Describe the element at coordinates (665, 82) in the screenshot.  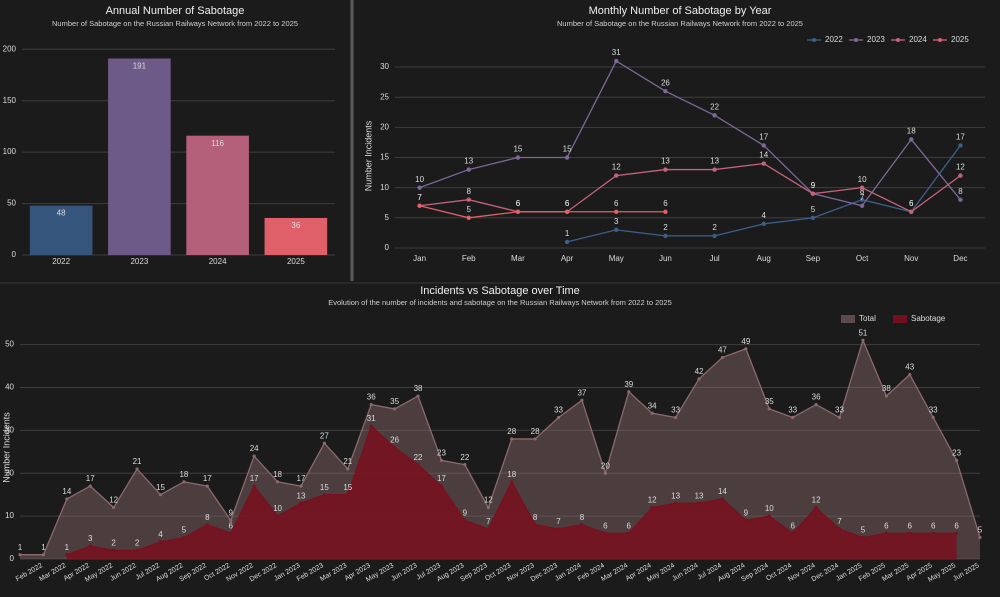
I see `data-label: 26` at that location.